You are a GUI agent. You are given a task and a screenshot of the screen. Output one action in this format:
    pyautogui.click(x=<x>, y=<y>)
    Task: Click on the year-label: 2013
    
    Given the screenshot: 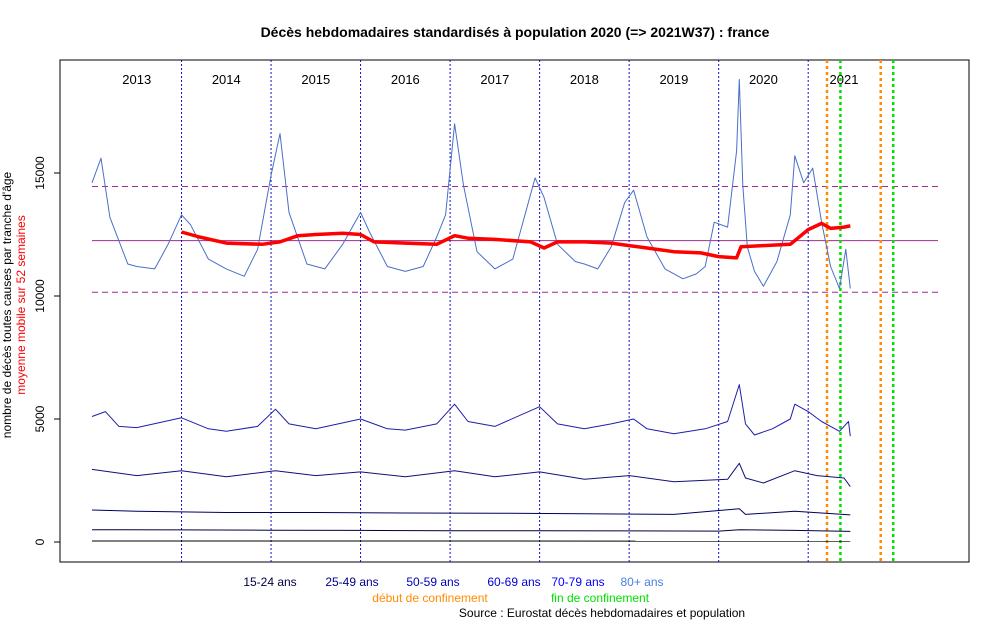 What is the action you would take?
    pyautogui.click(x=136, y=79)
    